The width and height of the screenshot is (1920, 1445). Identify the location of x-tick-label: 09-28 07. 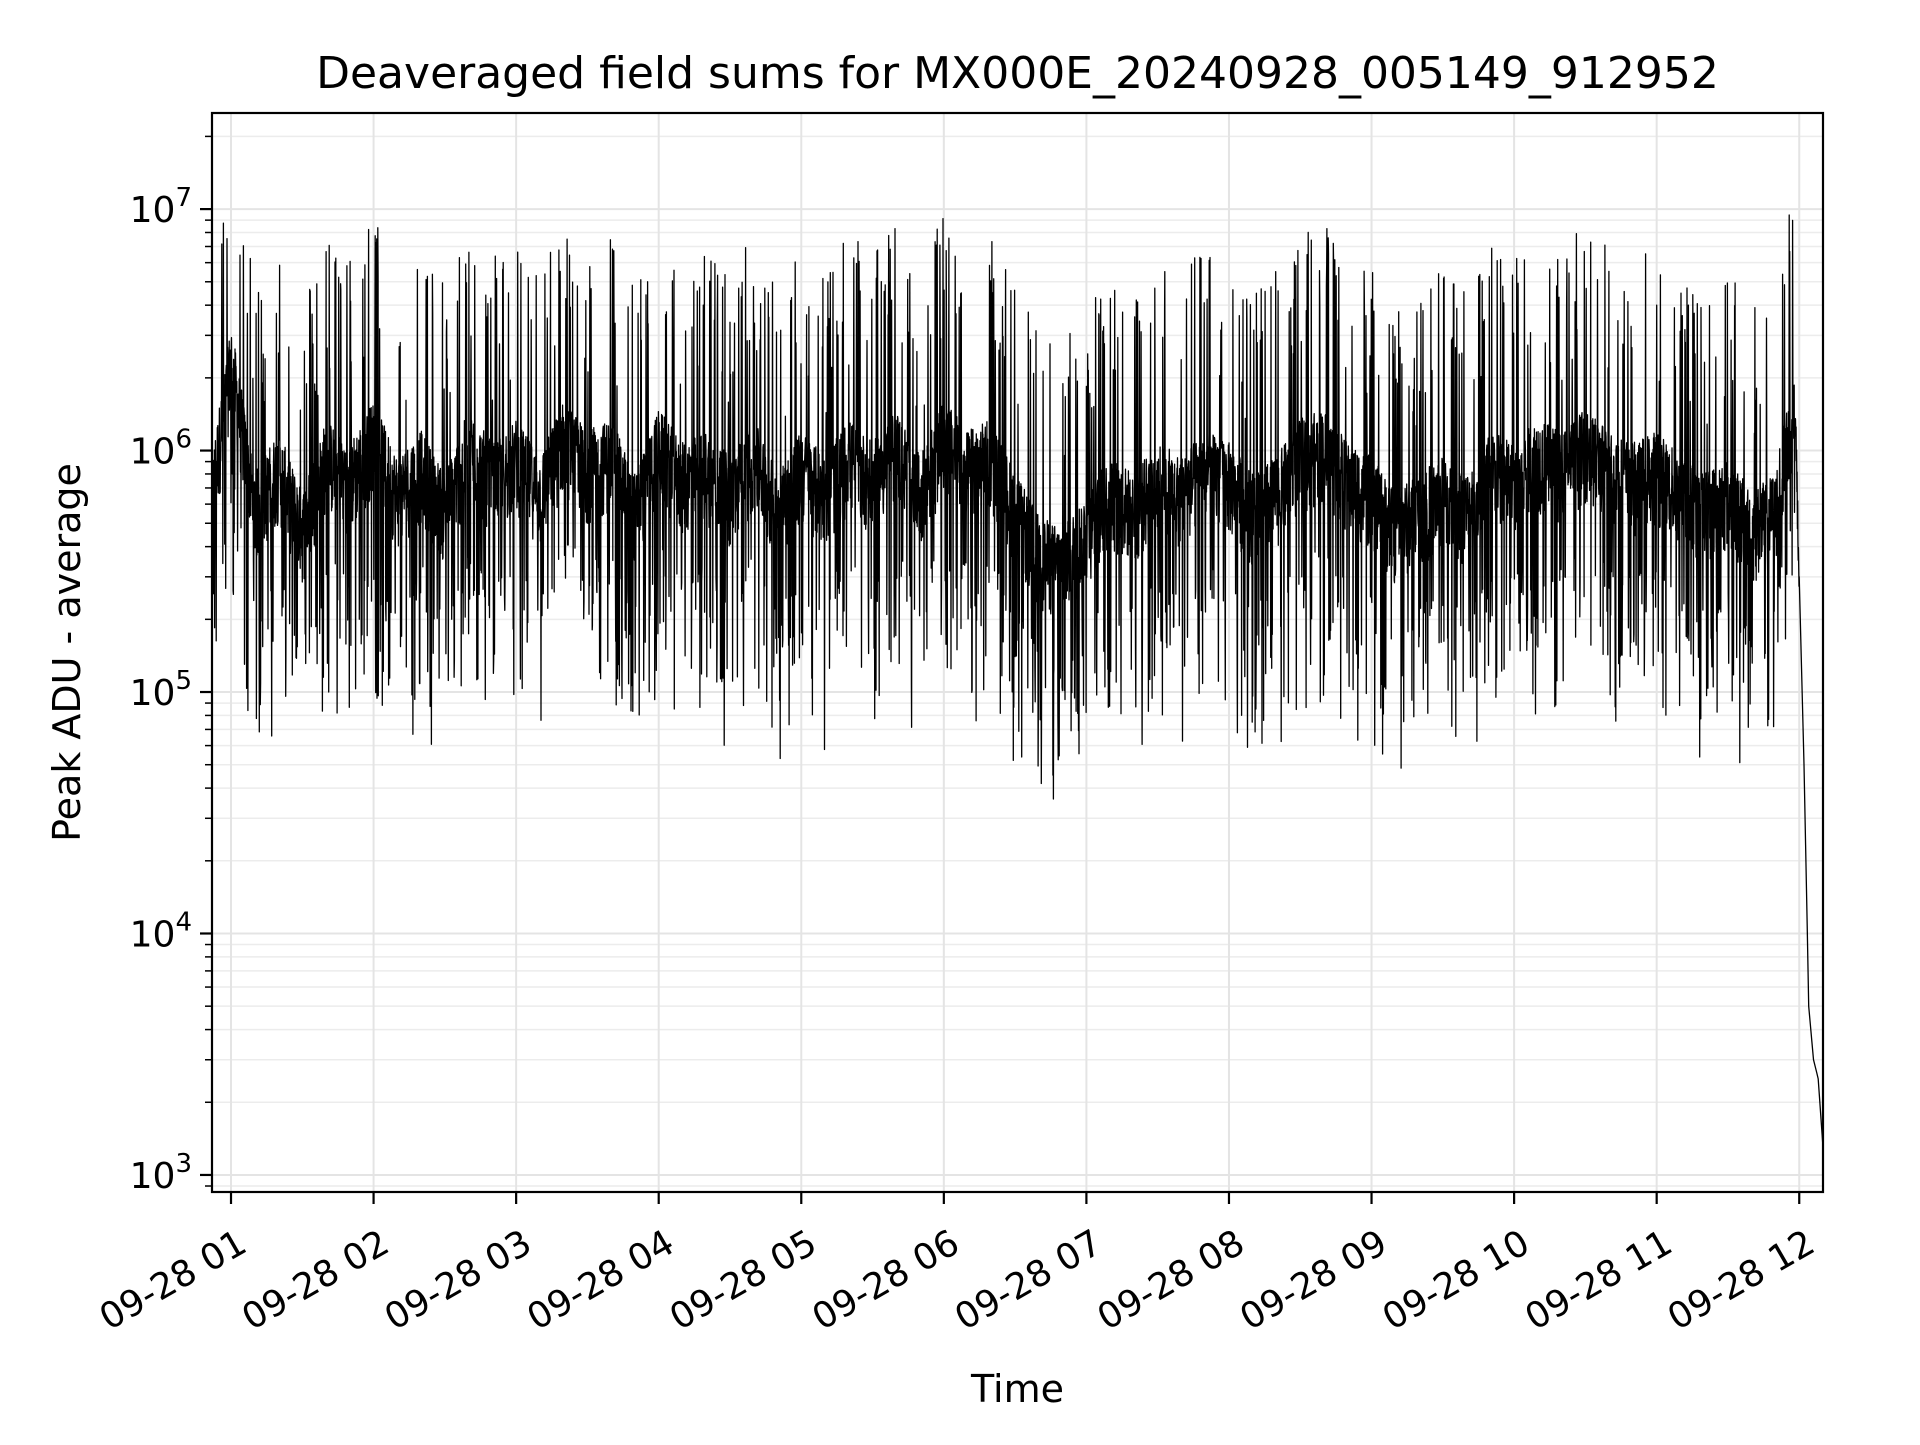
(1028, 1280).